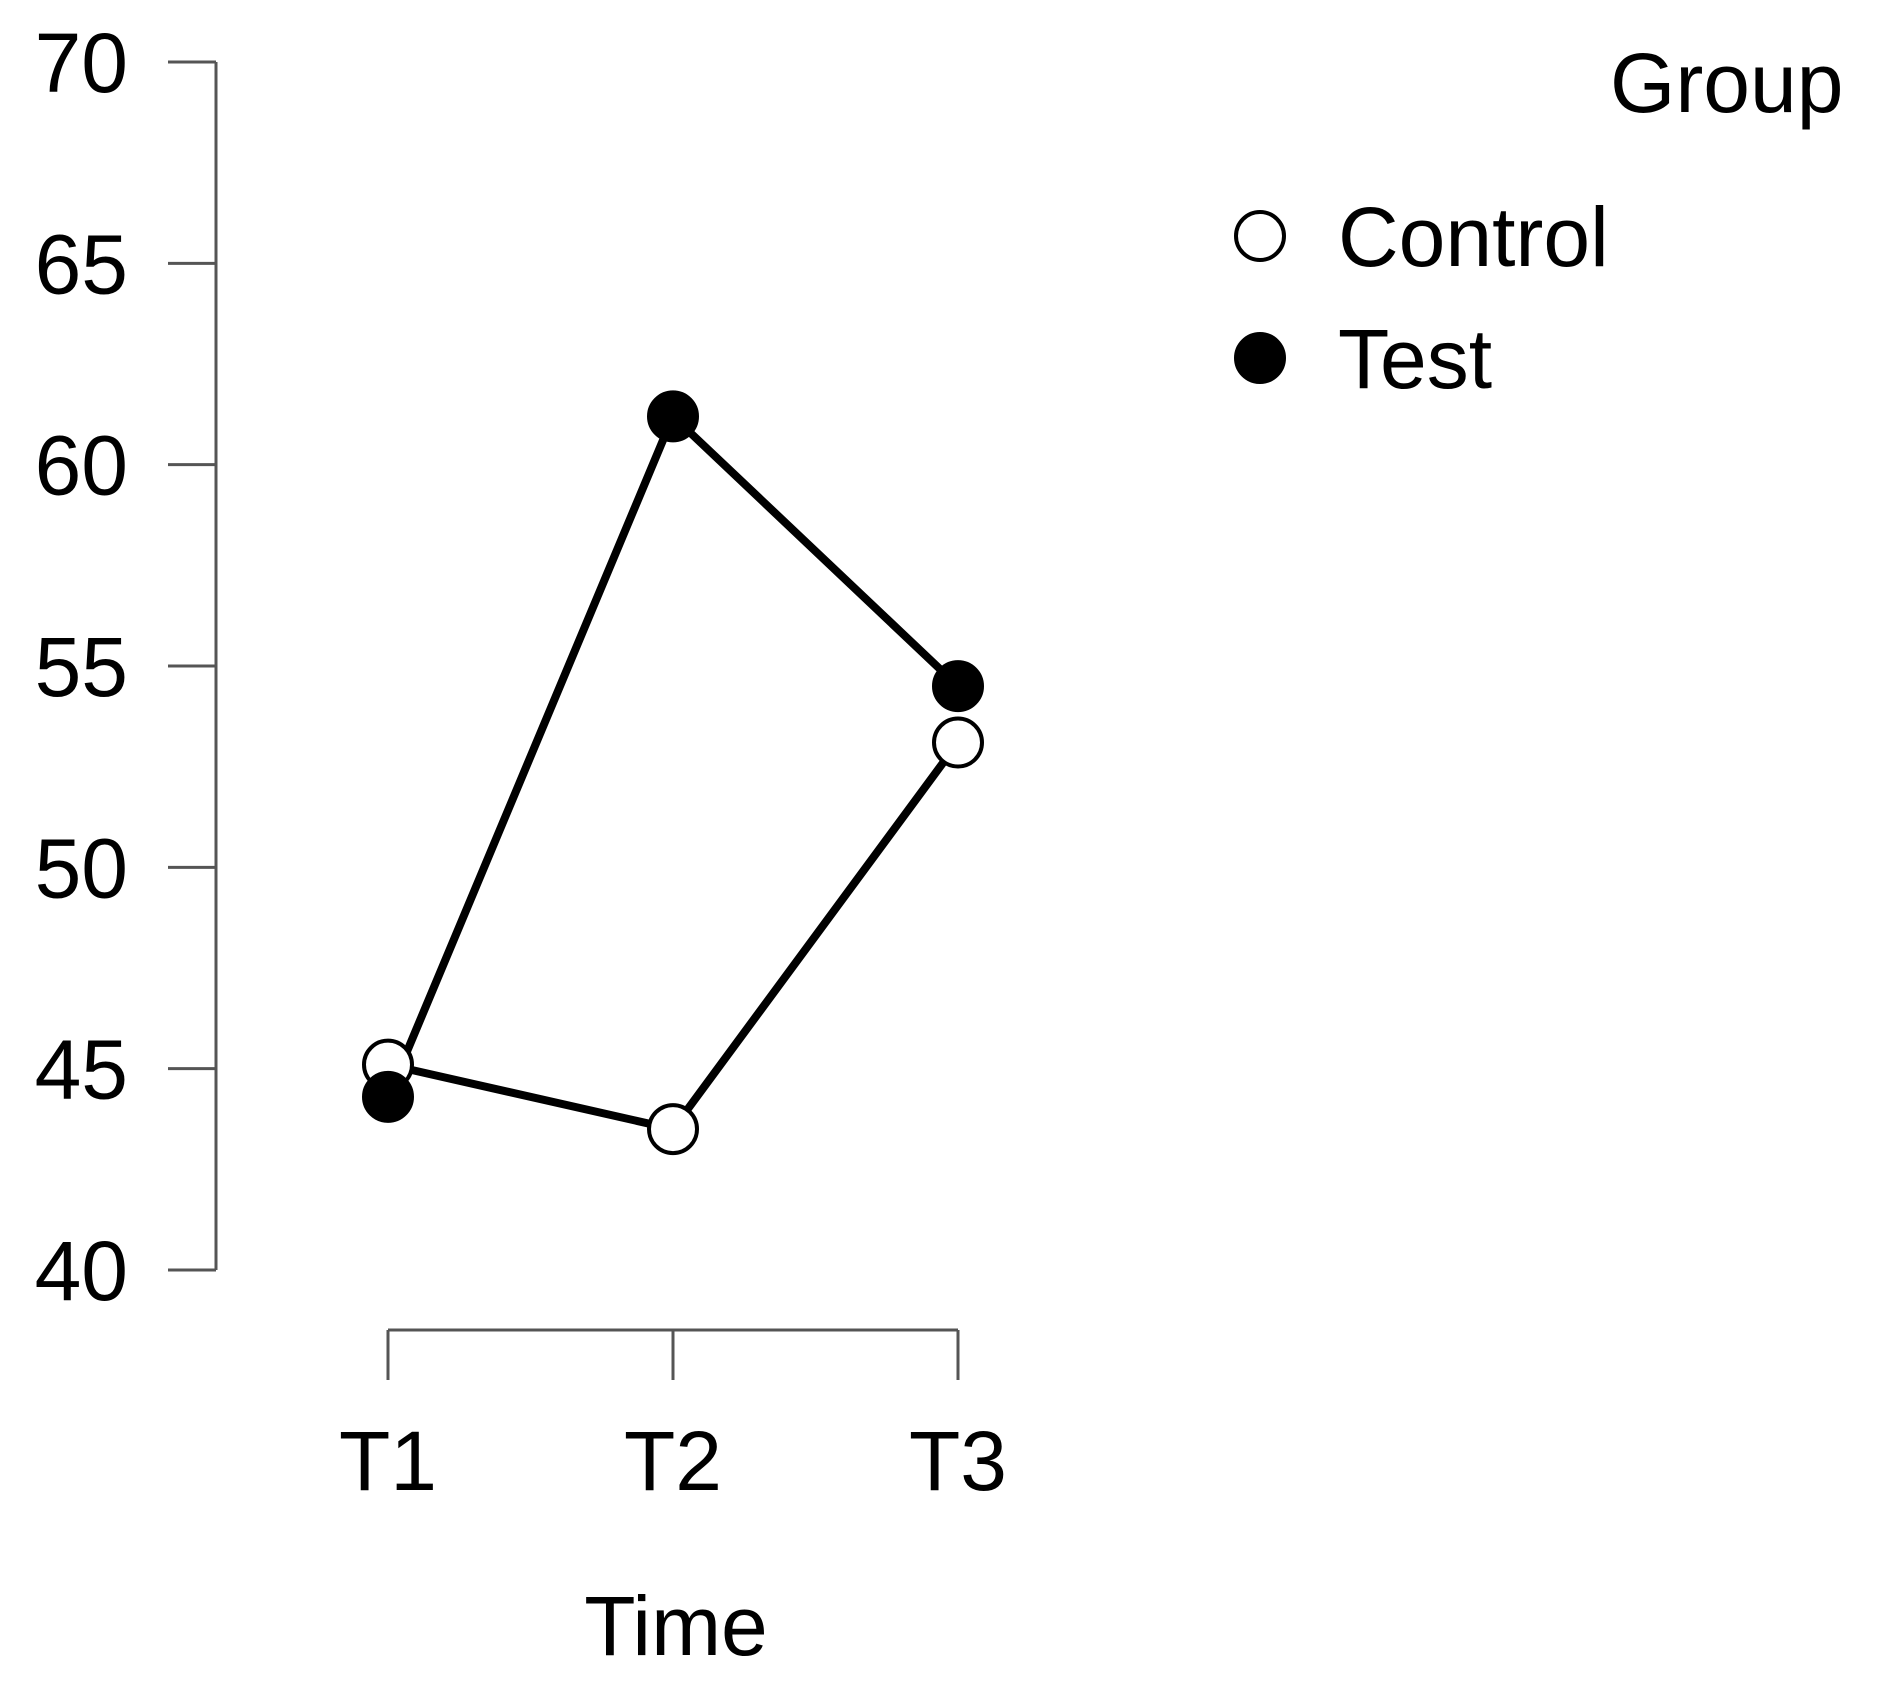  What do you see at coordinates (81, 63) in the screenshot?
I see `y-tick-label: 70` at bounding box center [81, 63].